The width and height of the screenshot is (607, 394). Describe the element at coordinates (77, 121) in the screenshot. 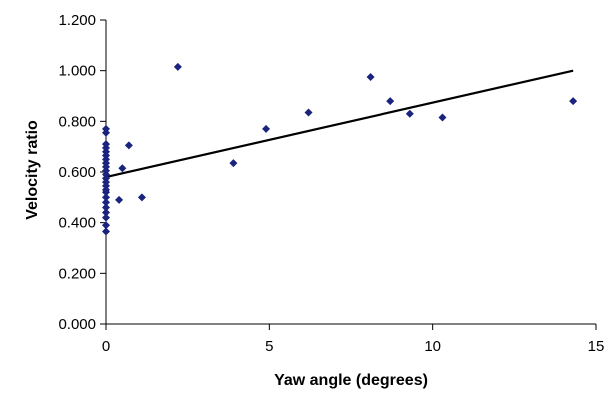

I see `y-tick-label: 0.800` at that location.